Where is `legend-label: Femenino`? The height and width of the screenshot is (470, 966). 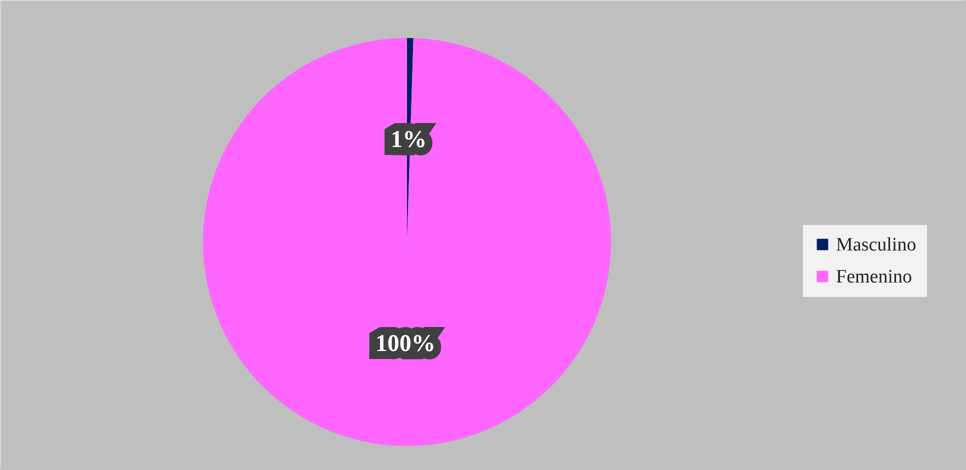
legend-label: Femenino is located at coordinates (874, 277).